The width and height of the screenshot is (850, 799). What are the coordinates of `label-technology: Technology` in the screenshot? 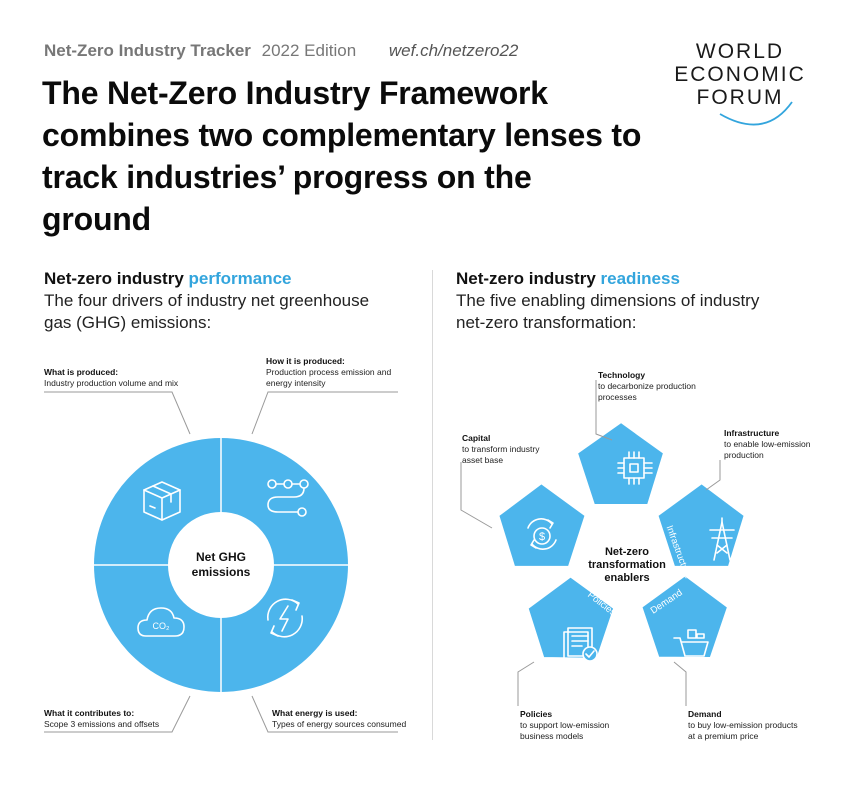 It's located at (634, 516).